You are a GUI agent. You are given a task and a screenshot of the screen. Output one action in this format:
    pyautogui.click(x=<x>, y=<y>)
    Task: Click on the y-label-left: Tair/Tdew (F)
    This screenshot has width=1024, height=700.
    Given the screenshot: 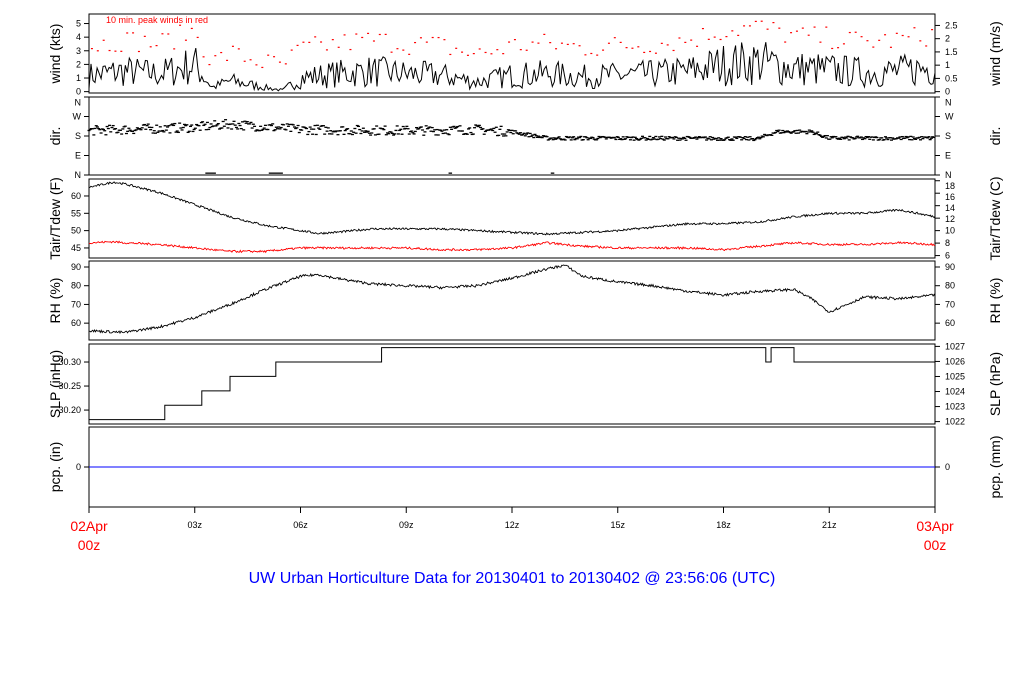 What is the action you would take?
    pyautogui.click(x=55, y=218)
    